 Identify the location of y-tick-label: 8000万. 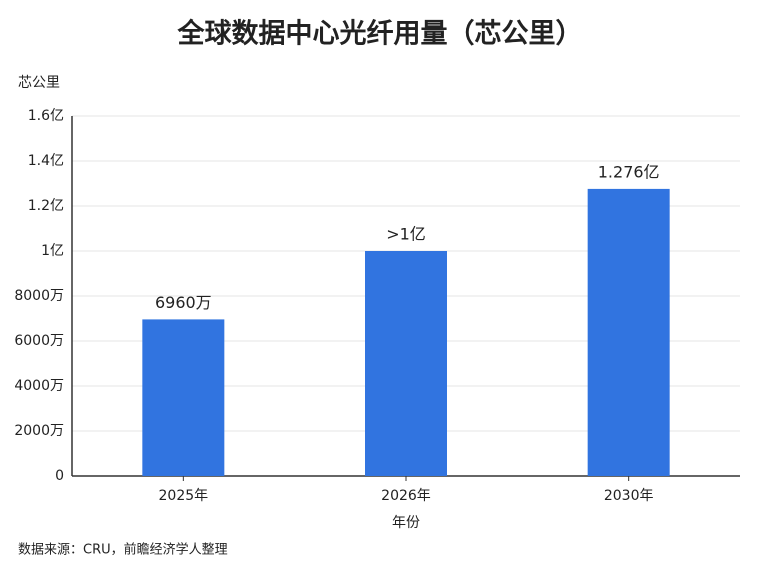
(39, 296).